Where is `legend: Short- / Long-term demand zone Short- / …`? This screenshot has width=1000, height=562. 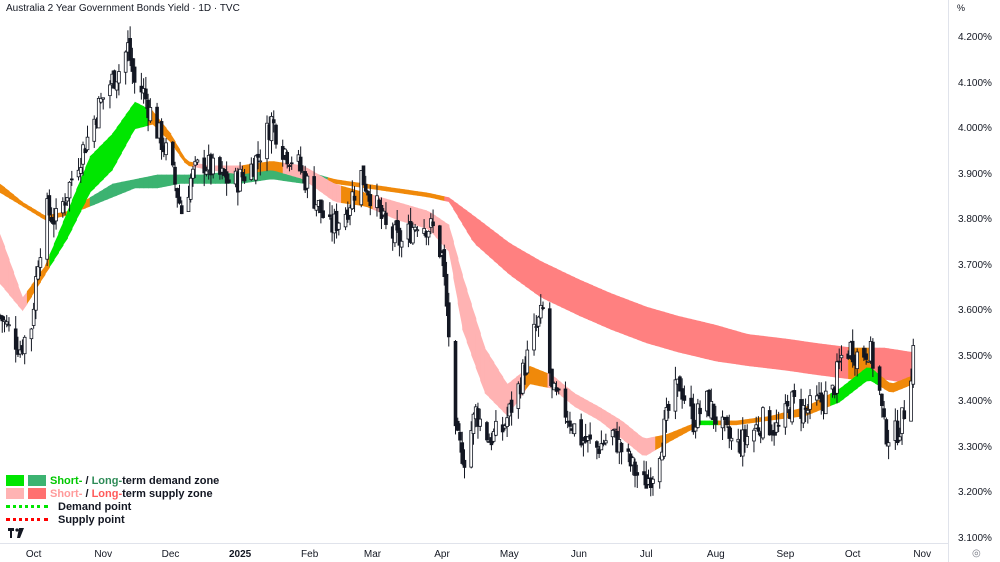 legend: Short- / Long-term demand zone Short- / … is located at coordinates (112, 500).